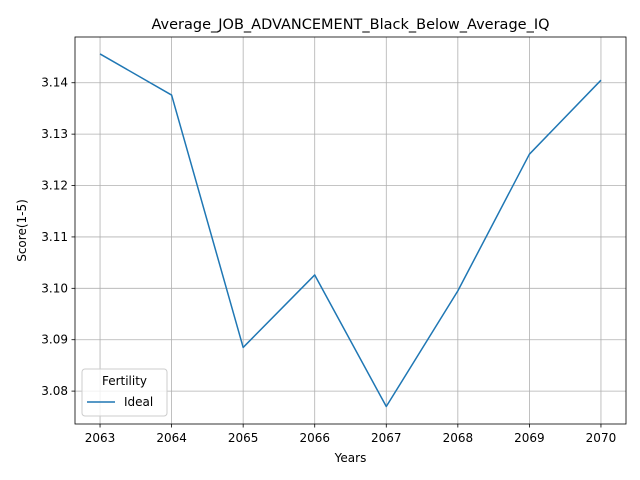 The image size is (640, 480). I want to click on y-tick-label: 3.08, so click(54, 391).